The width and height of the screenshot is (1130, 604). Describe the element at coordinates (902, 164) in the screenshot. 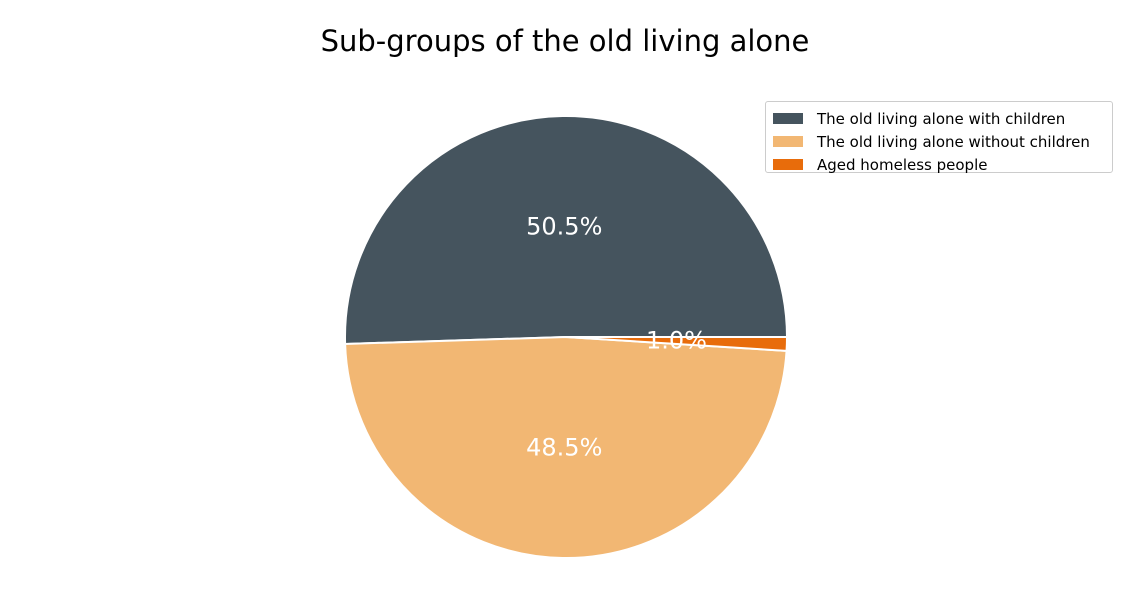

I see `legend-label-homeless: Aged homeless people` at that location.